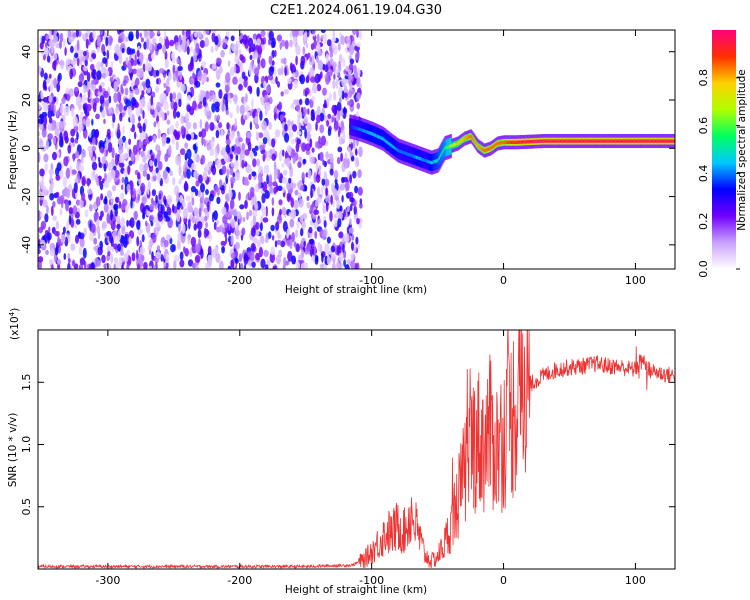 The image size is (750, 600). Describe the element at coordinates (635, 580) in the screenshot. I see `x-tick-label: 100` at that location.